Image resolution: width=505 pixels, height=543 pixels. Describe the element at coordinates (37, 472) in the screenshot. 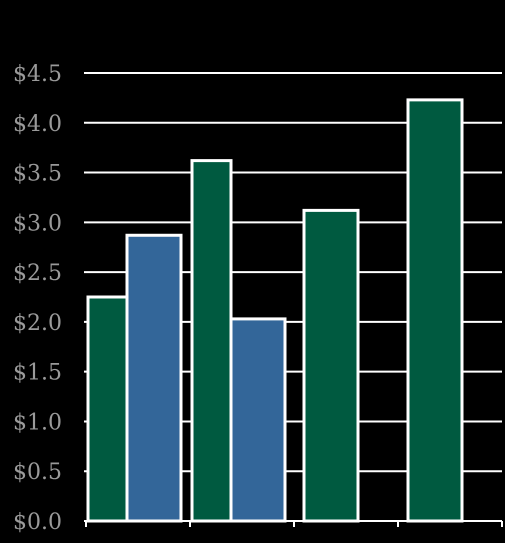

I see `y-tick-label: $0.5` at that location.